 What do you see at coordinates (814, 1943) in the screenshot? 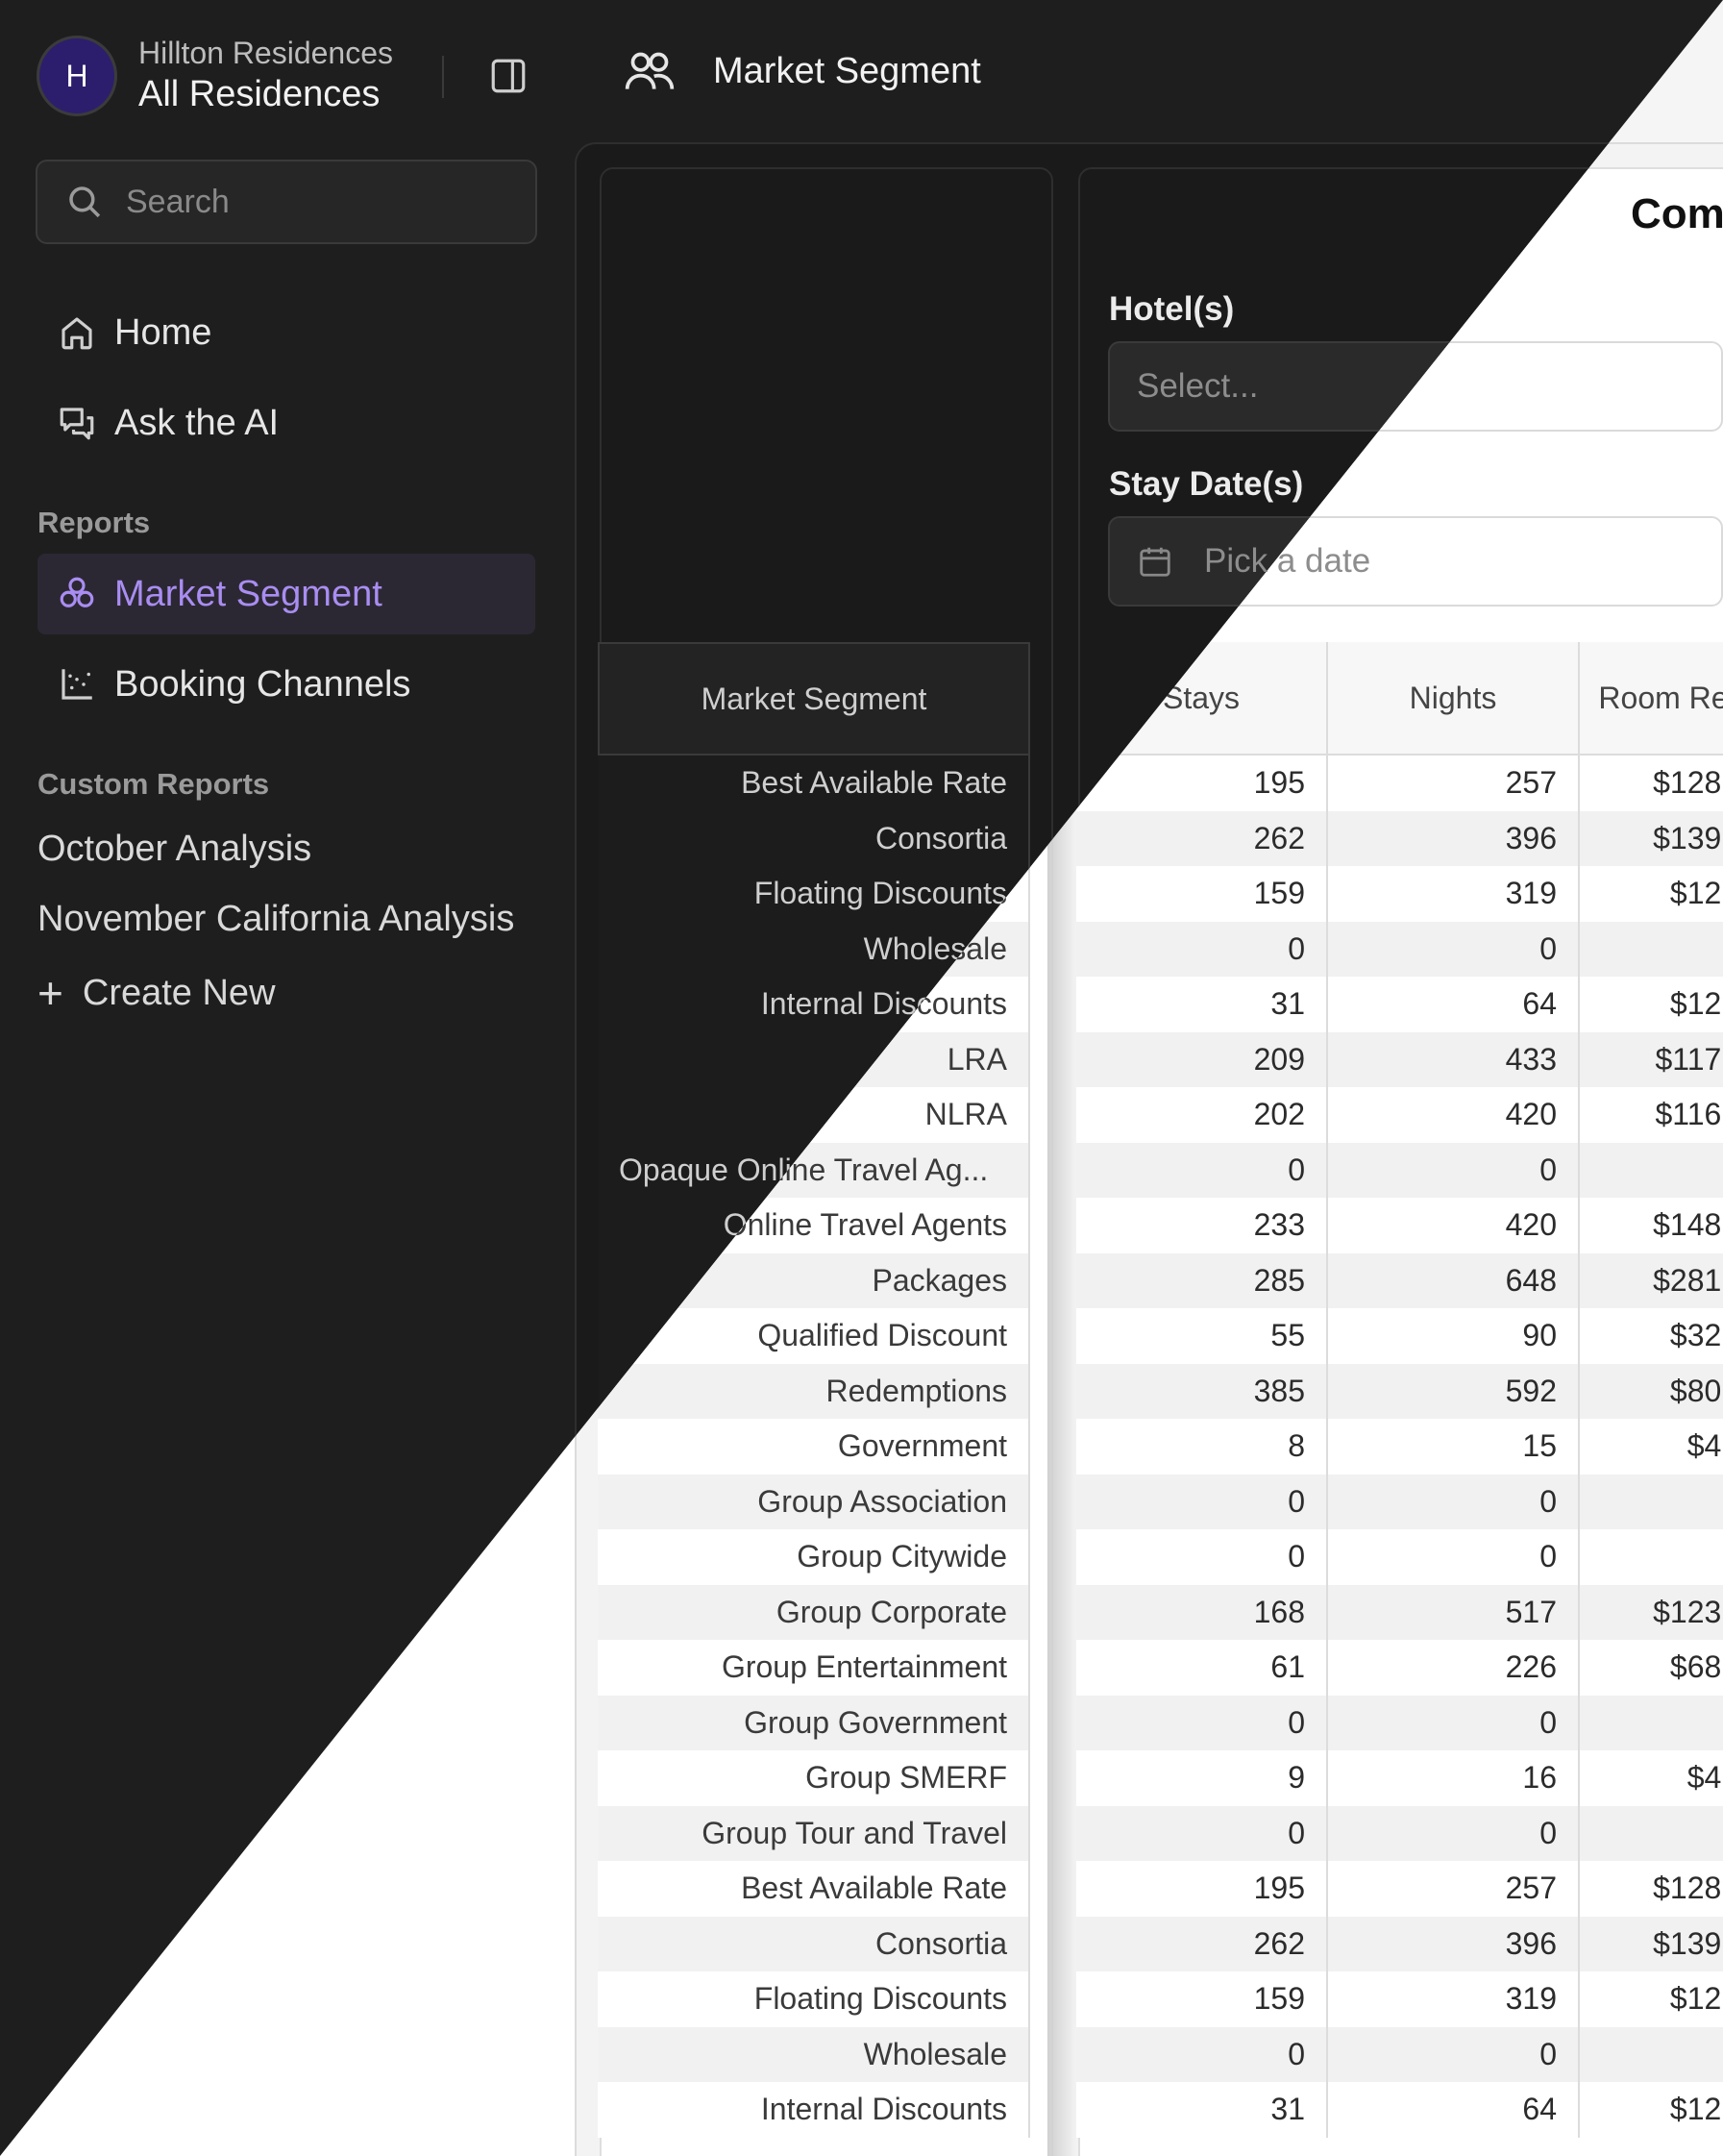
I see `segment-row: Consortia` at bounding box center [814, 1943].